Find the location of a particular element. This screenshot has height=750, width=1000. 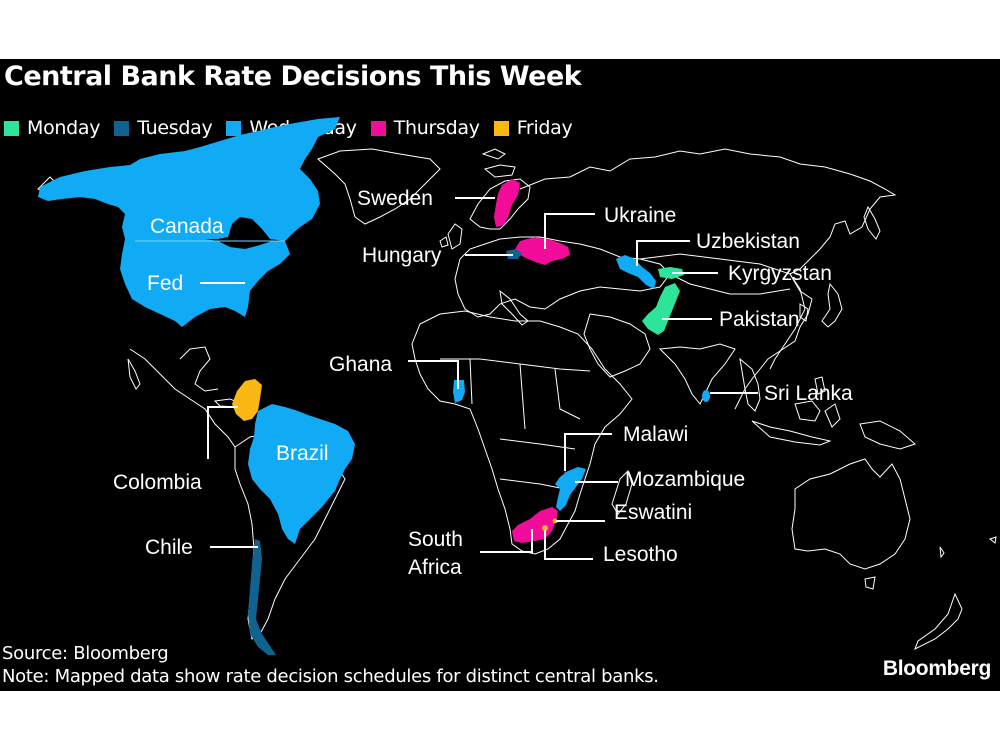

legend-label: Friday is located at coordinates (544, 128).